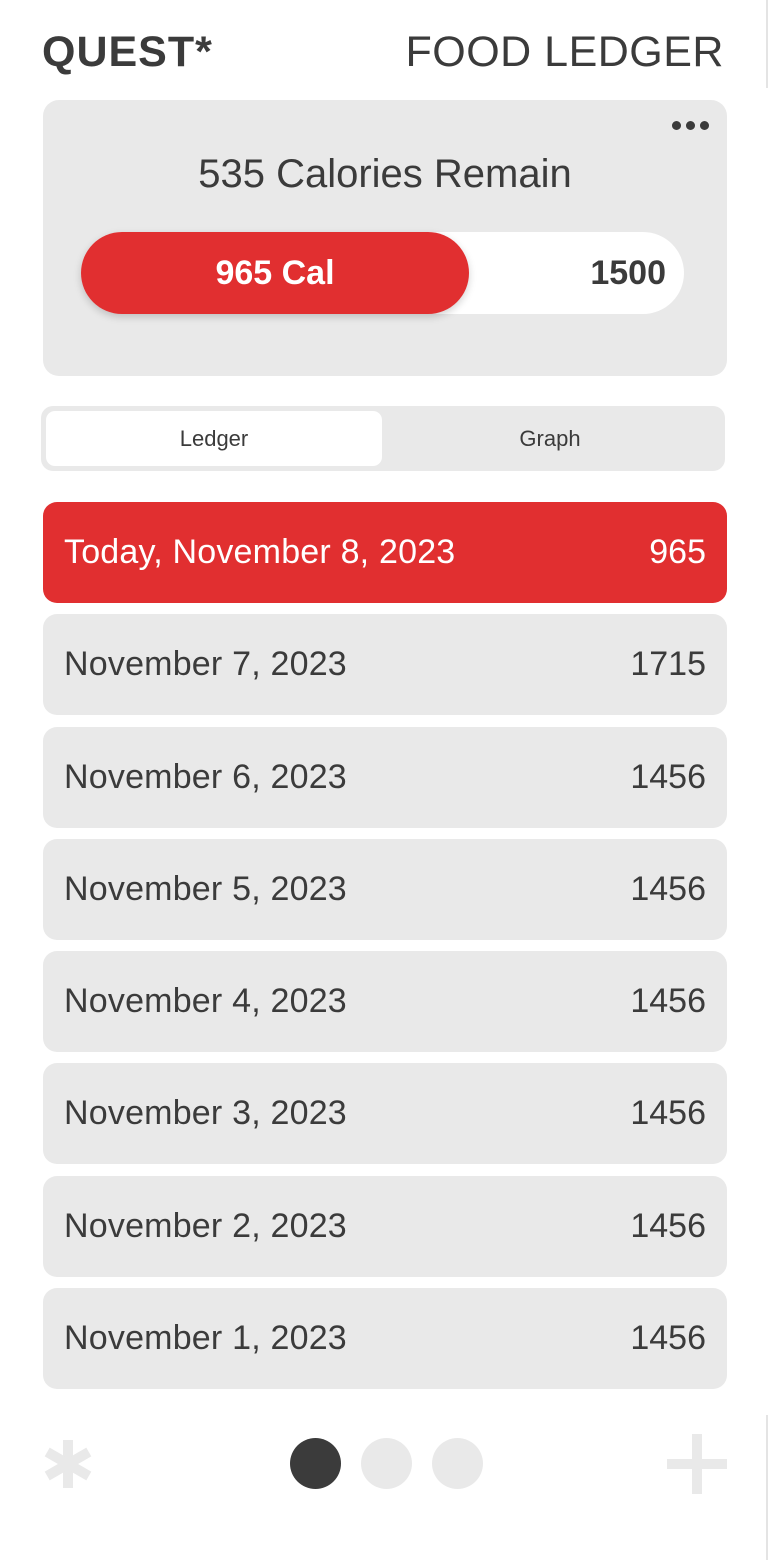 This screenshot has height=1560, width=768. Describe the element at coordinates (205, 776) in the screenshot. I see `ledger-row-date: November 6, 2023` at that location.